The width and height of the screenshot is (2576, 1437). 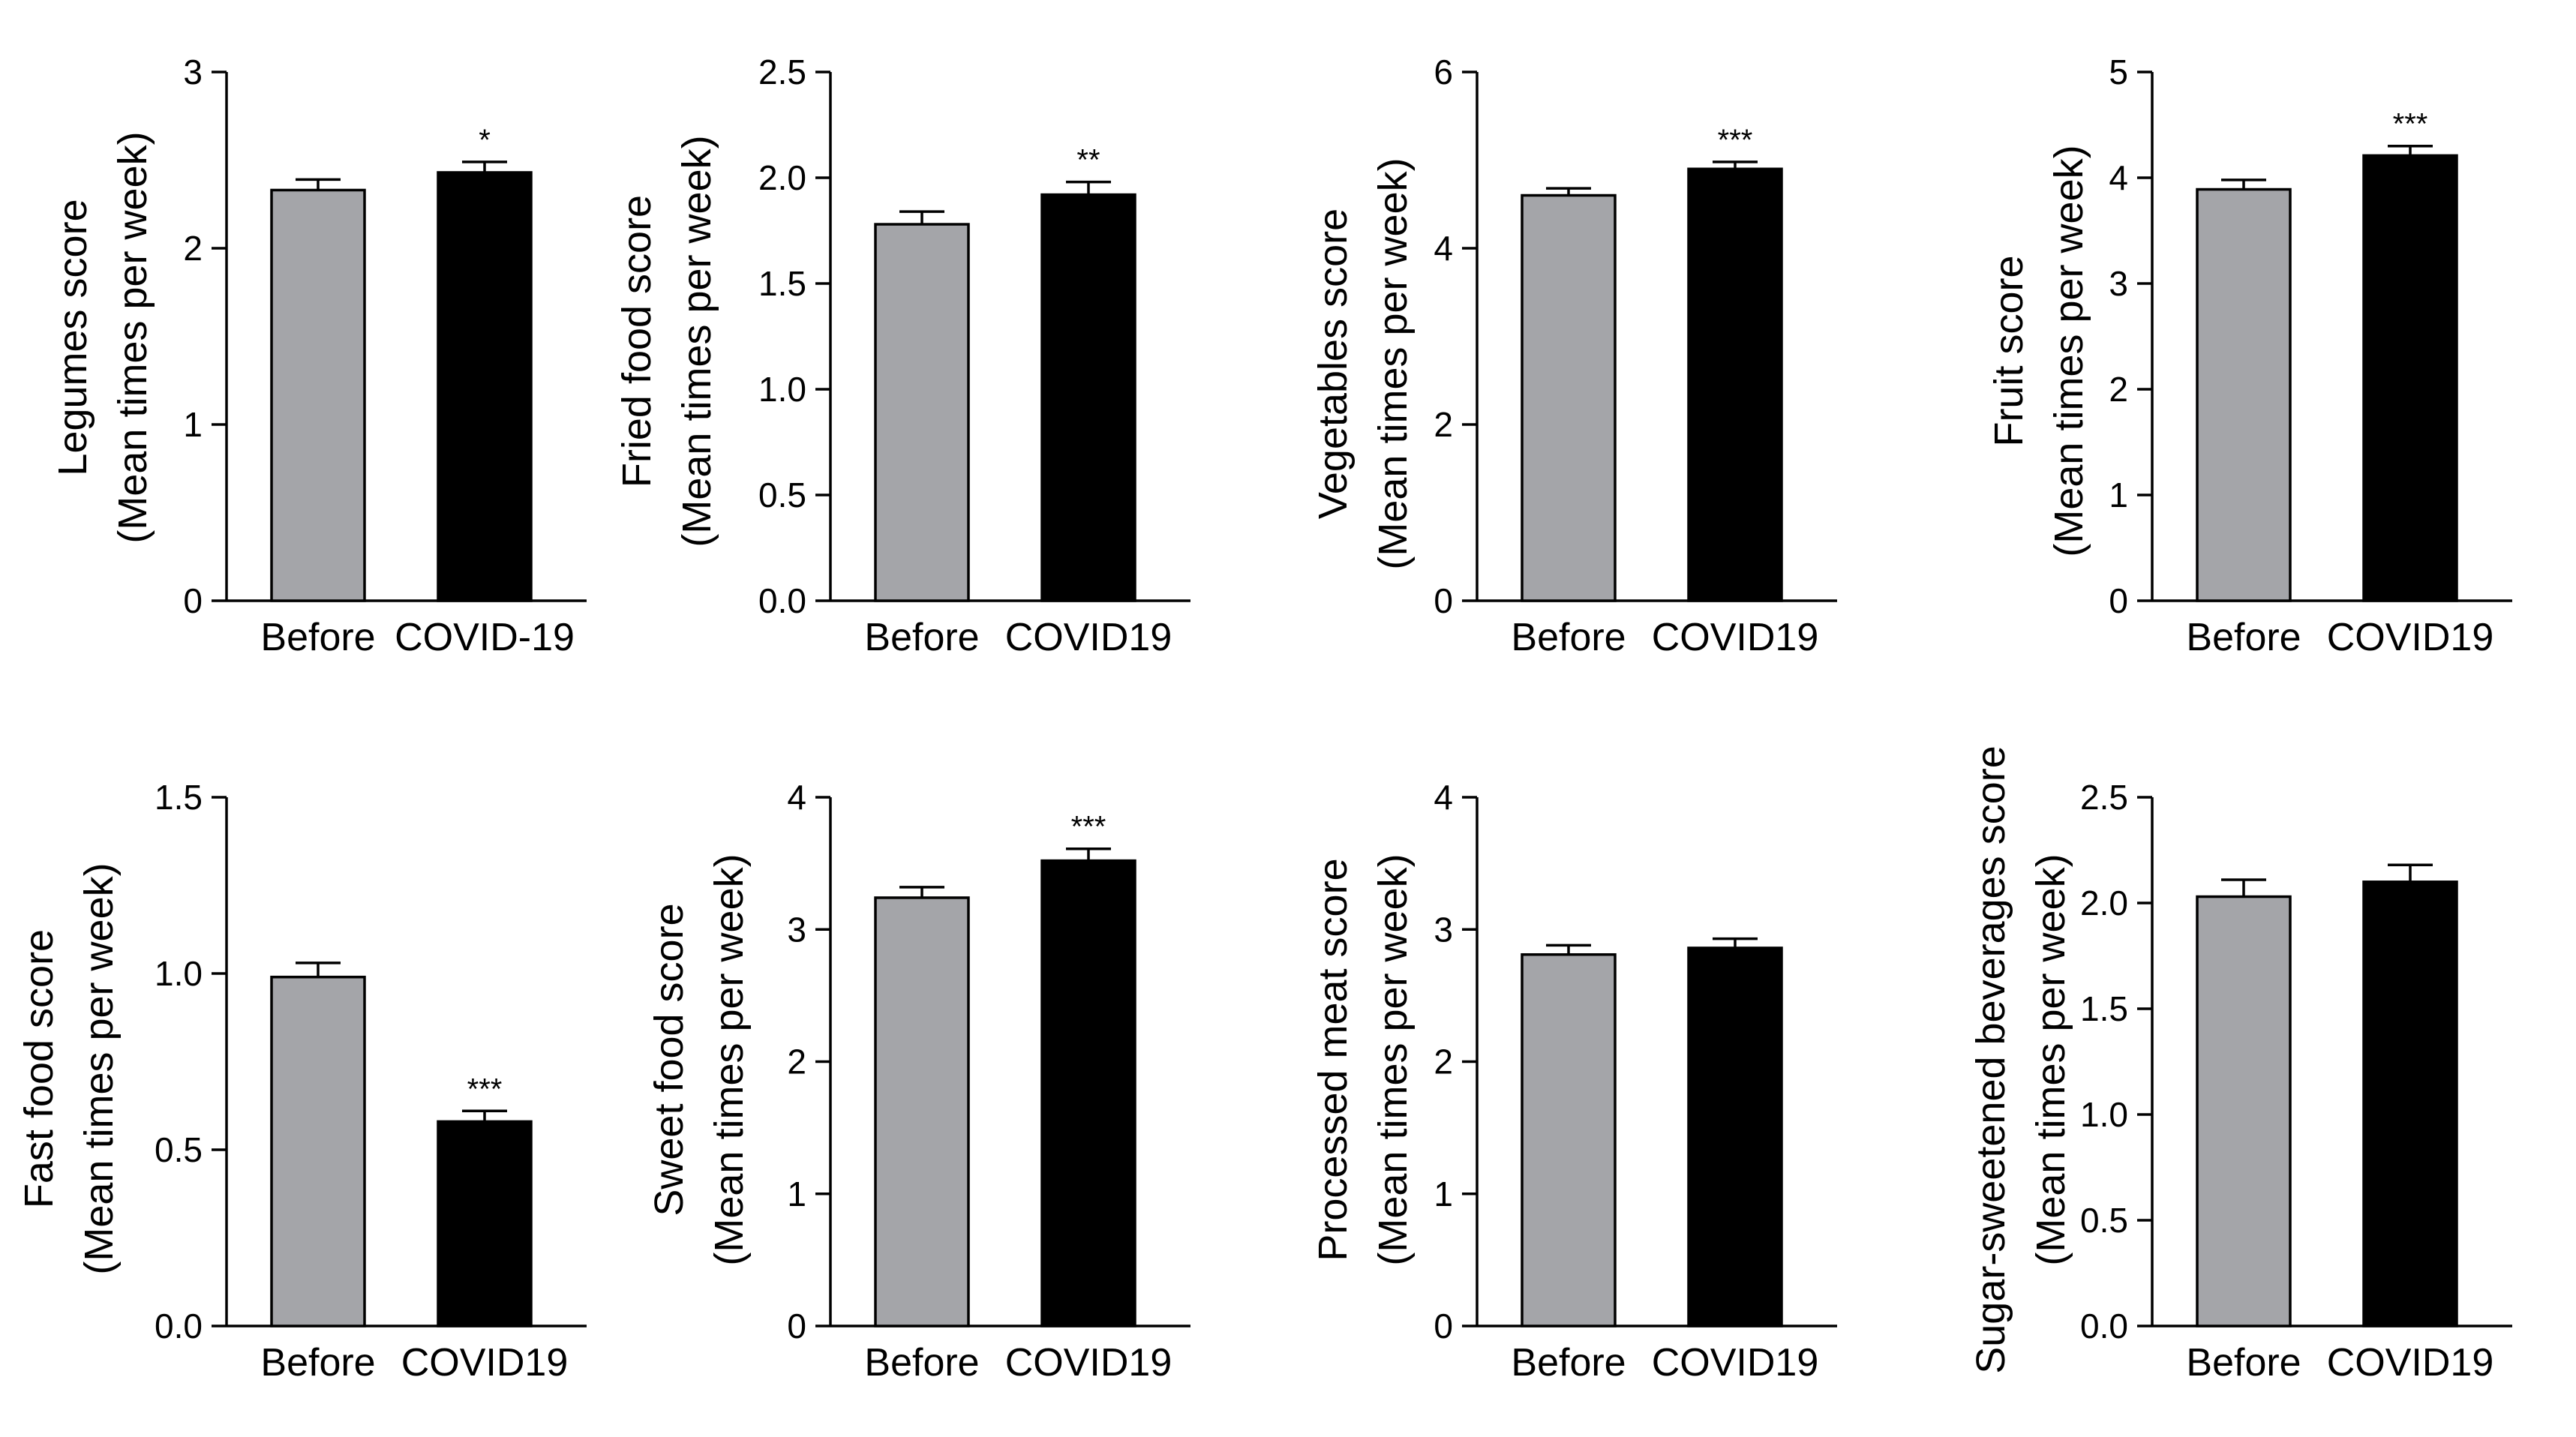 I want to click on y-tick-label: 6, so click(x=1443, y=72).